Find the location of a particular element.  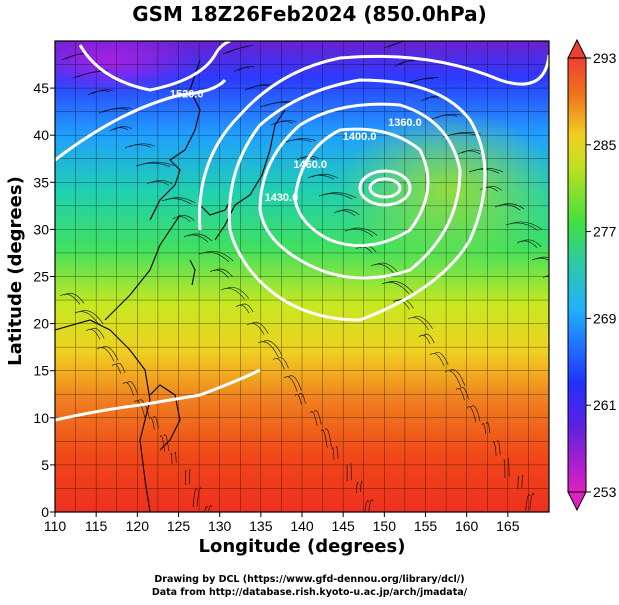

x-tick-label: 135 is located at coordinates (261, 526).